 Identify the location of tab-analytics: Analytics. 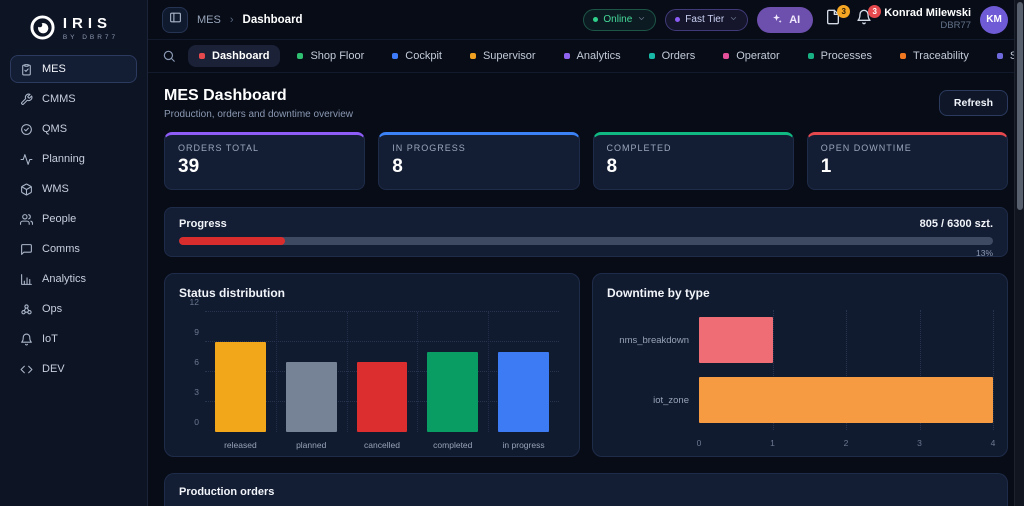
(592, 56).